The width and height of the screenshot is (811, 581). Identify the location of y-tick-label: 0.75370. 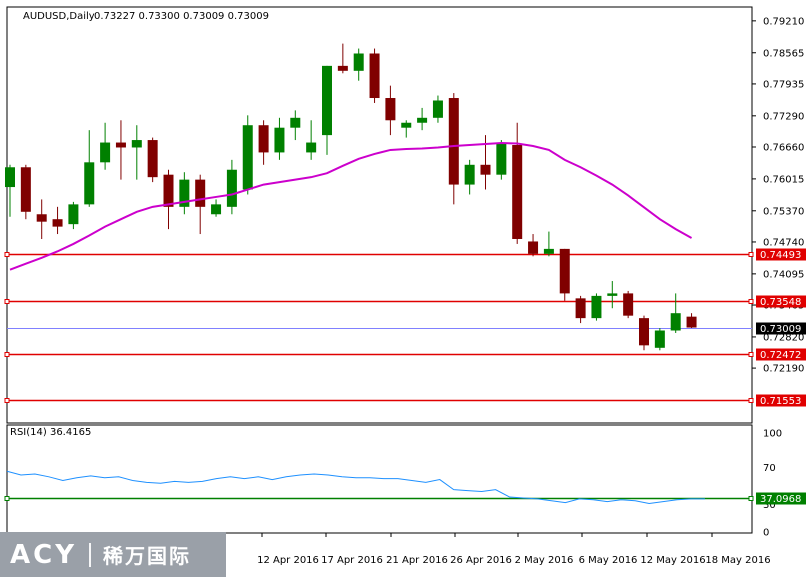
(783, 211).